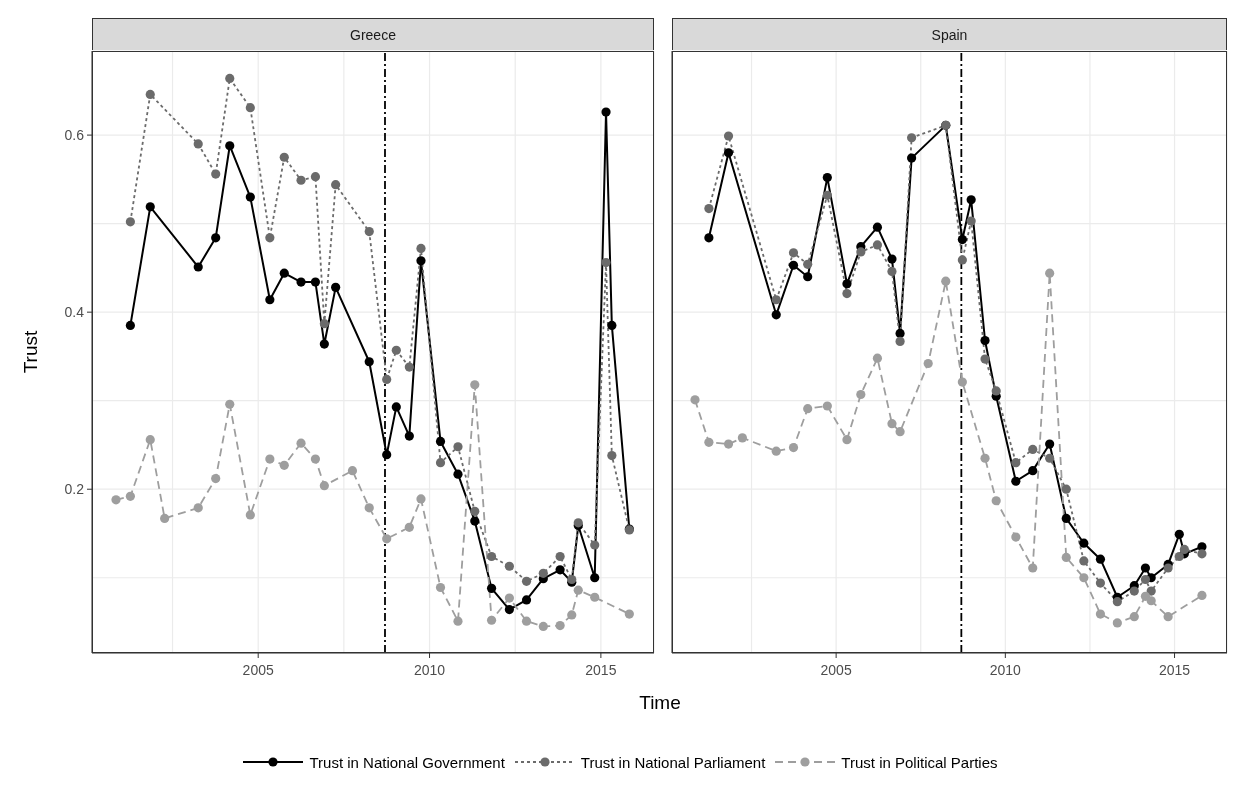  Describe the element at coordinates (673, 762) in the screenshot. I see `legend-label: Trust in National Parliament` at that location.